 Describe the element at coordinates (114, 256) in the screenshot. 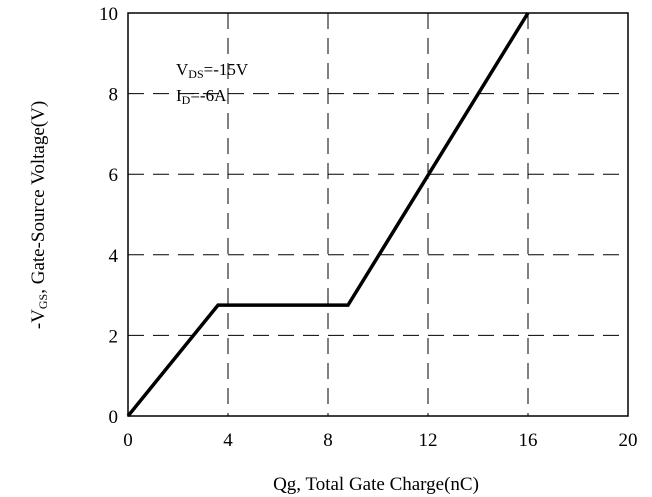

I see `y-tick-label: 4` at that location.